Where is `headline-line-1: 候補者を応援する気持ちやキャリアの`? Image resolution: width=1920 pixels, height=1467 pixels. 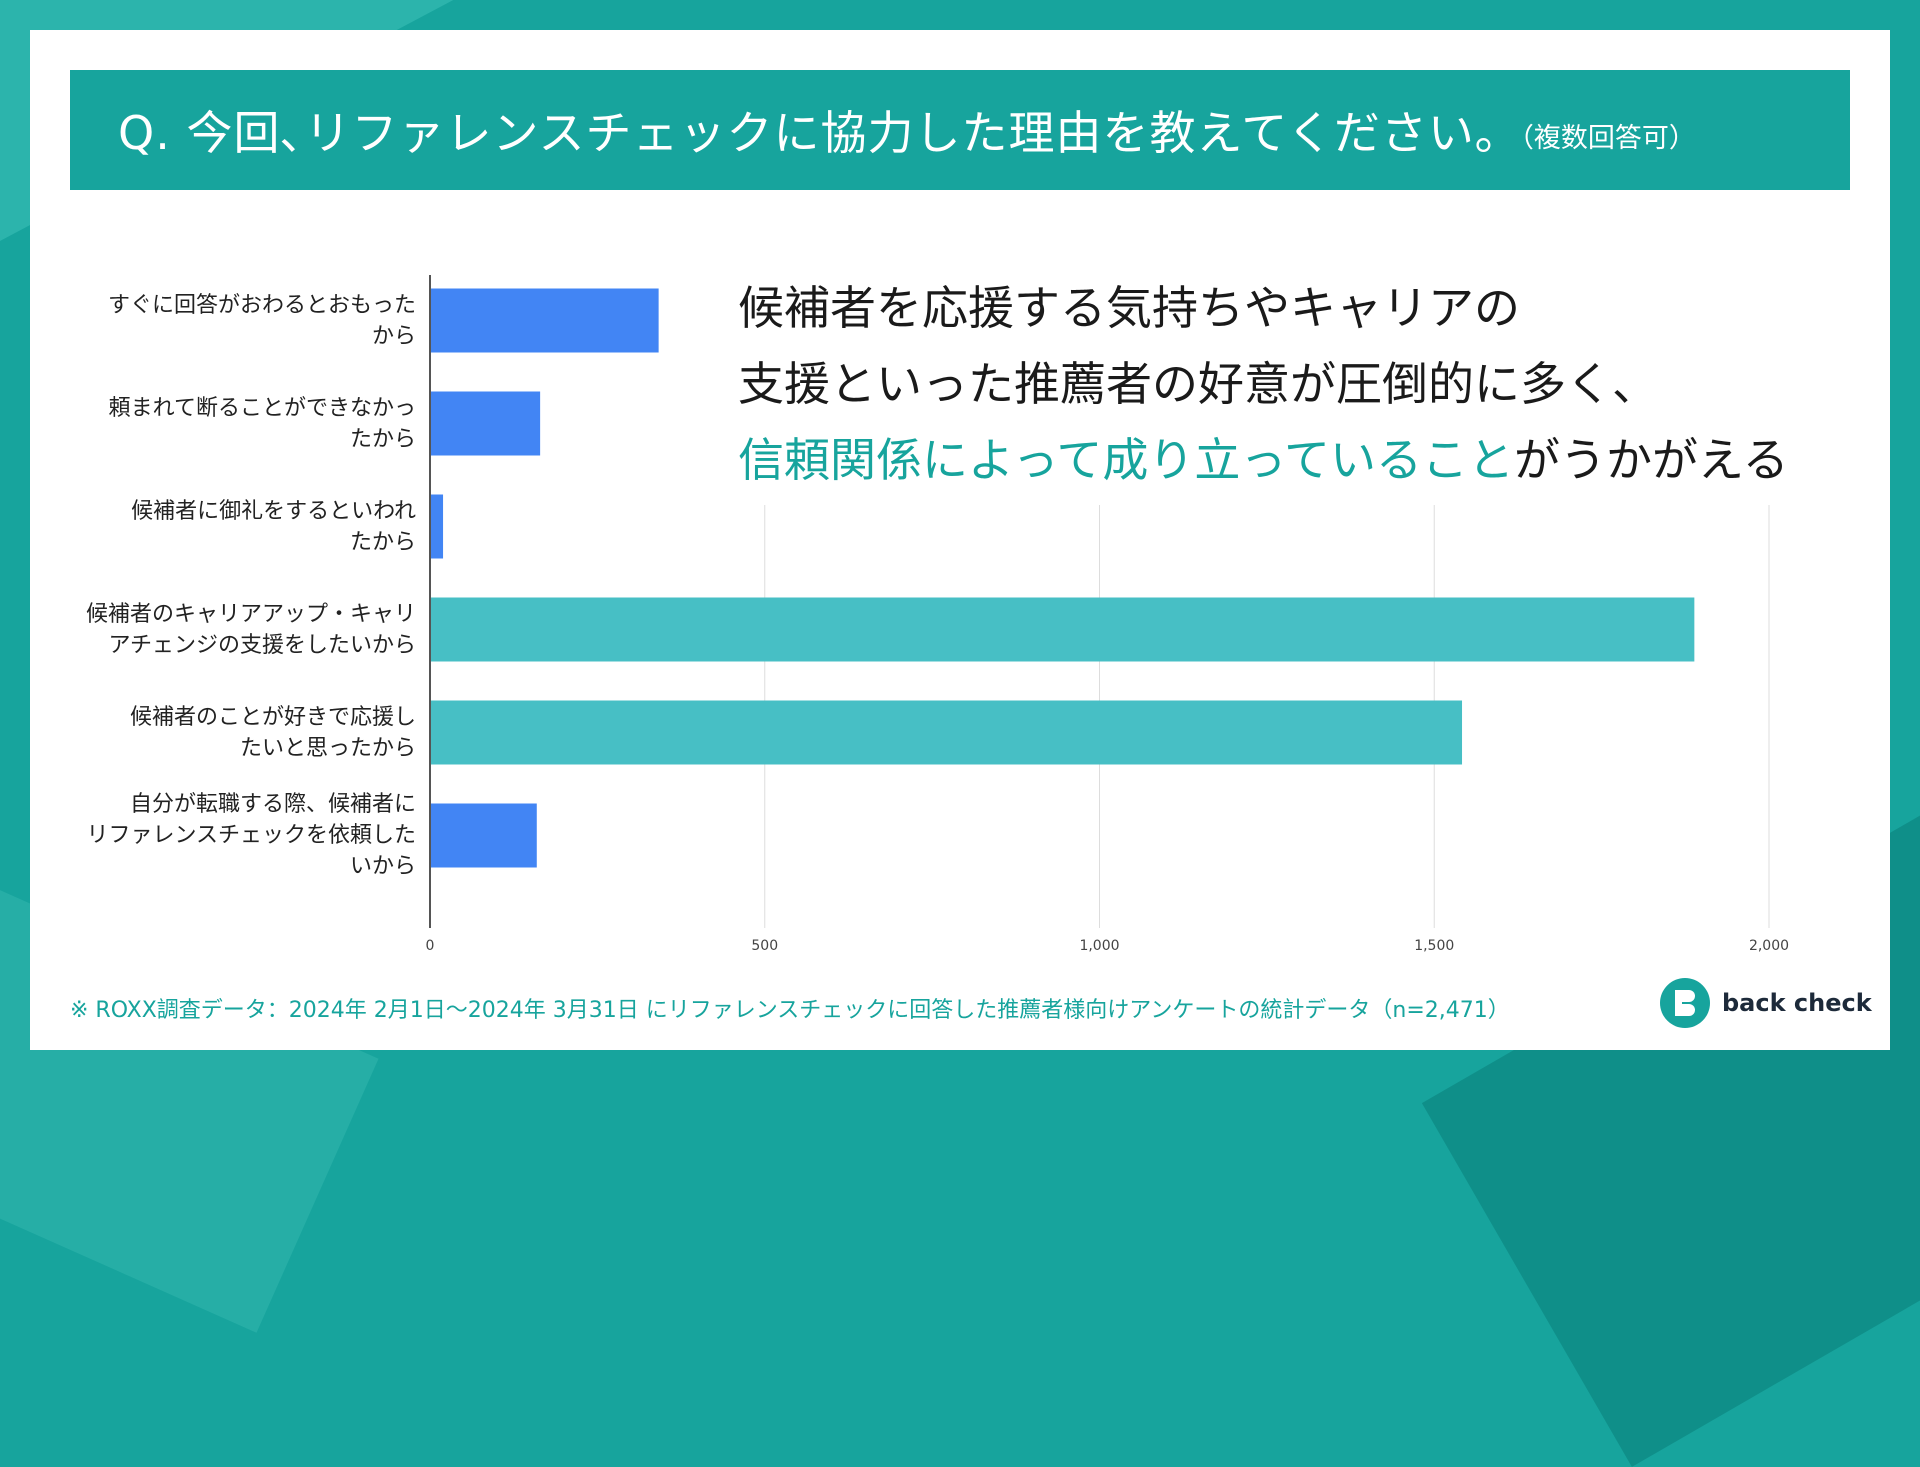 headline-line-1: 候補者を応援する気持ちやキャリアの is located at coordinates (1129, 308).